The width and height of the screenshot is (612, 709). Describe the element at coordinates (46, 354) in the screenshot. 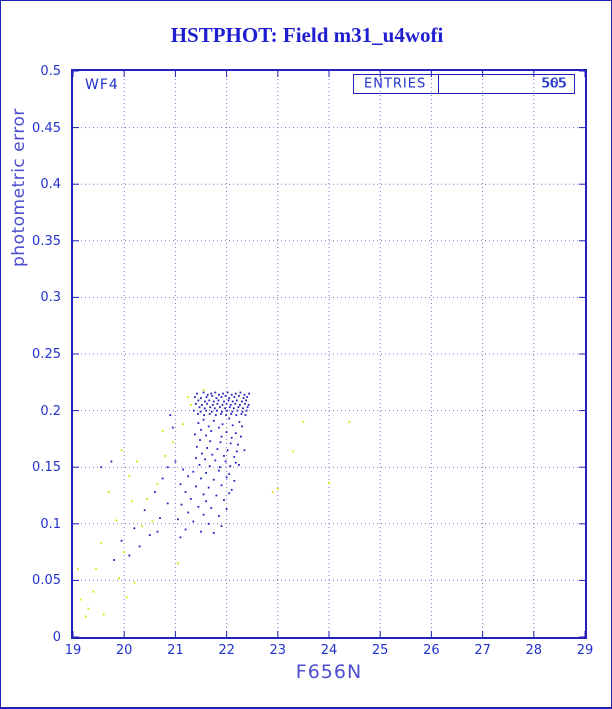

I see `y-tick-label: 0.25` at that location.